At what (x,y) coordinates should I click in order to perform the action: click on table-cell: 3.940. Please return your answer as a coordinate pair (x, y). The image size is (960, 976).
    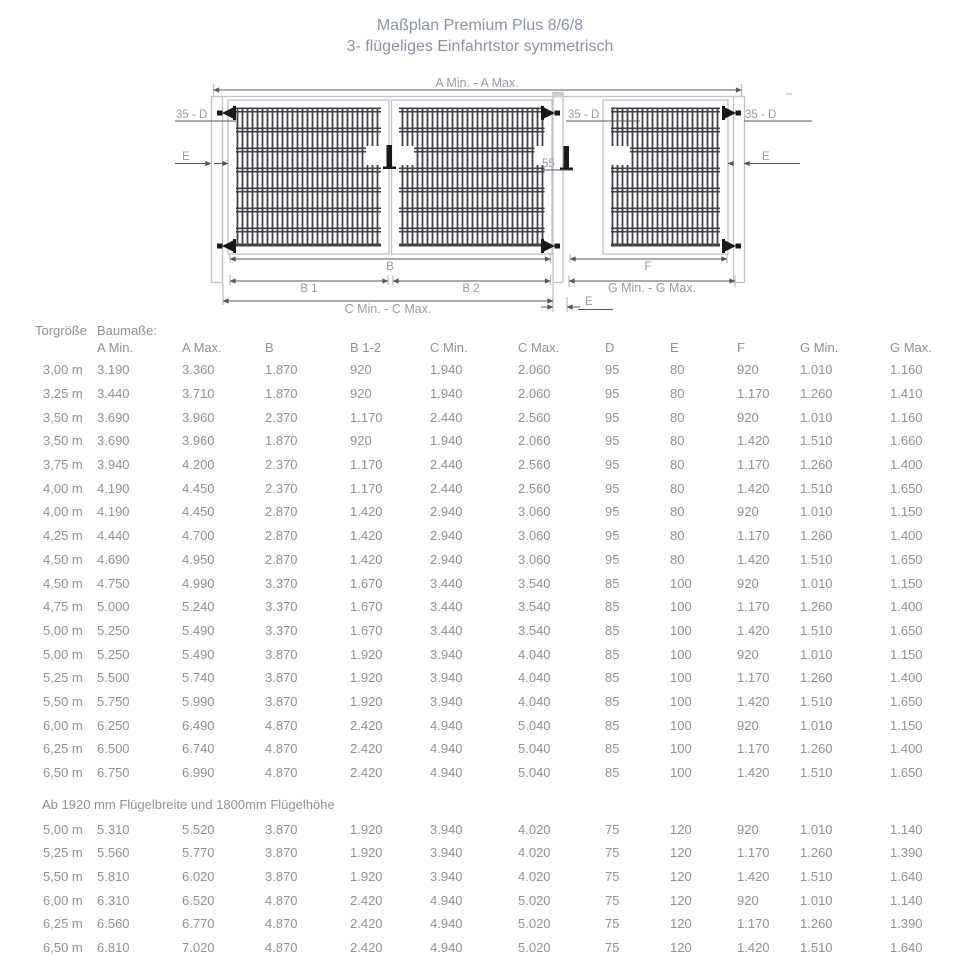
    Looking at the image, I should click on (113, 465).